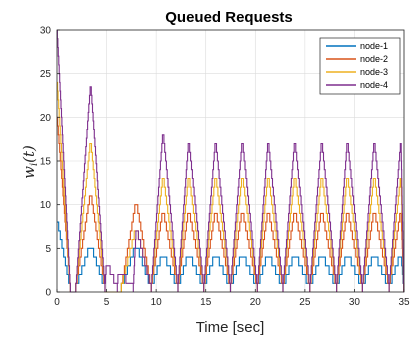 The height and width of the screenshot is (337, 412). Describe the element at coordinates (46, 74) in the screenshot. I see `y-tick-label: 25` at that location.